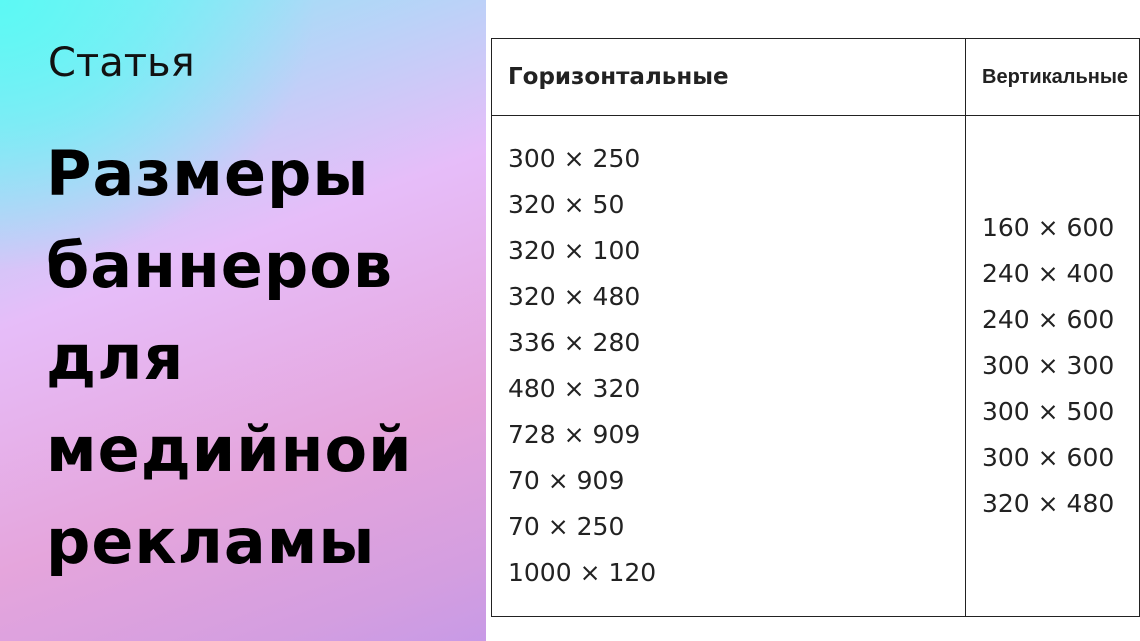  Describe the element at coordinates (121, 63) in the screenshot. I see `kicker-label: Статья` at that location.